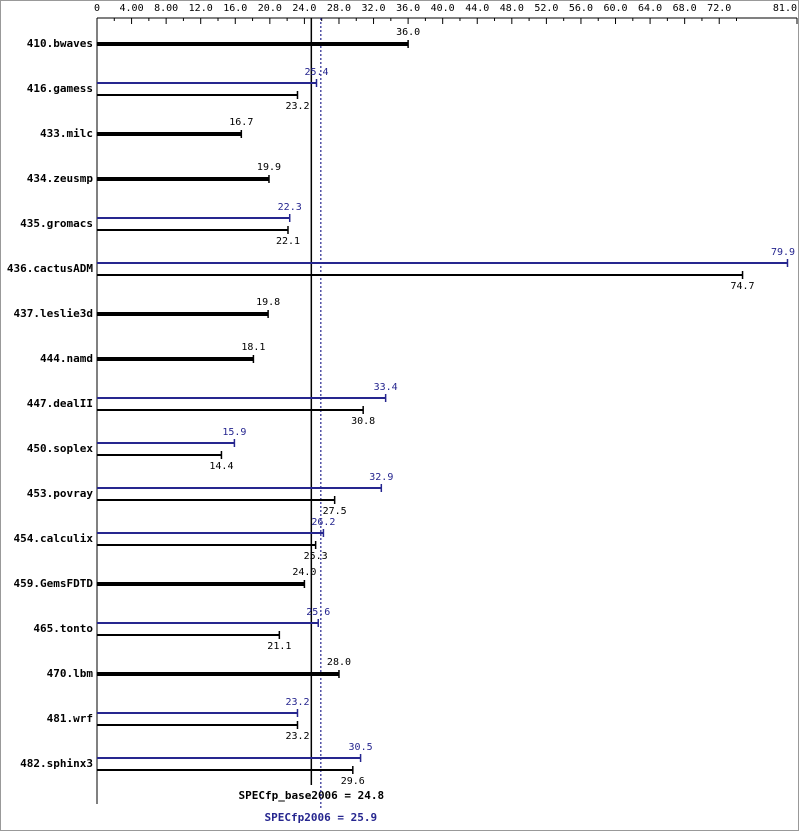 Image resolution: width=799 pixels, height=831 pixels. Describe the element at coordinates (323, 522) in the screenshot. I see `value-label: 26.2` at that location.